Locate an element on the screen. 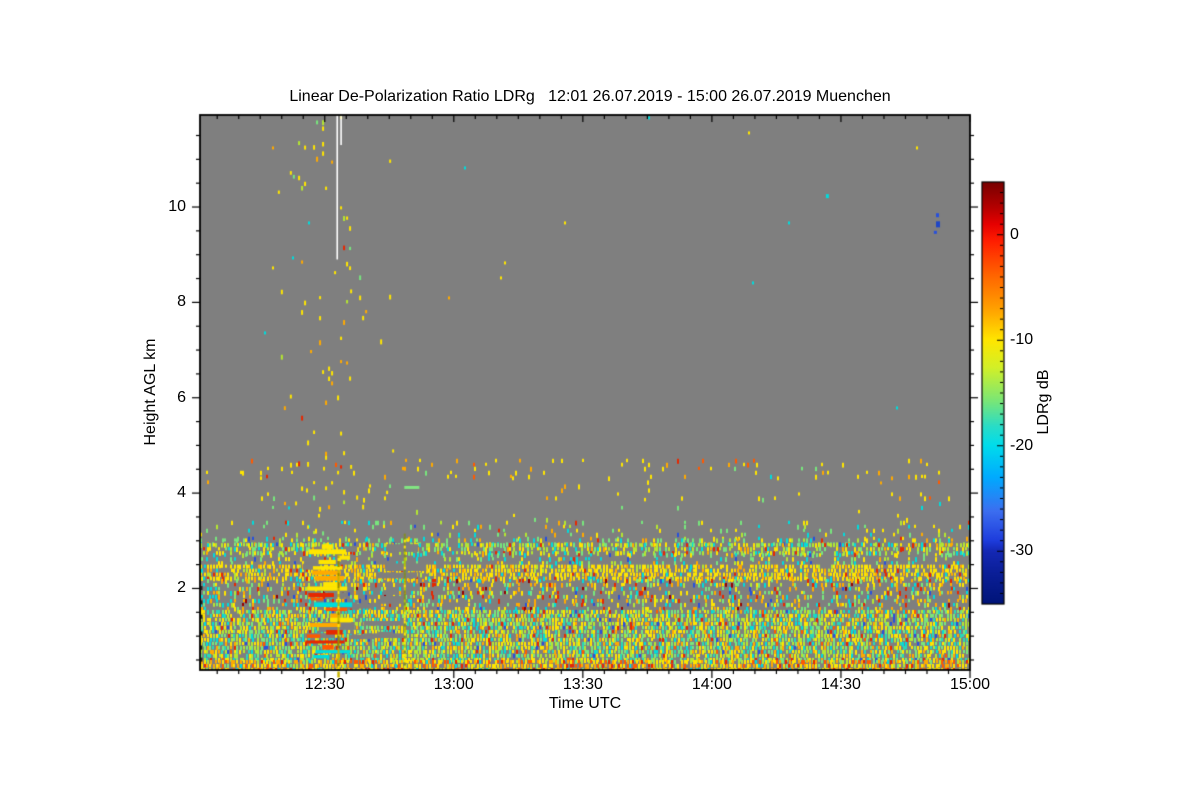 The width and height of the screenshot is (1200, 800). colorbar-tick-label: -10 is located at coordinates (1022, 340).